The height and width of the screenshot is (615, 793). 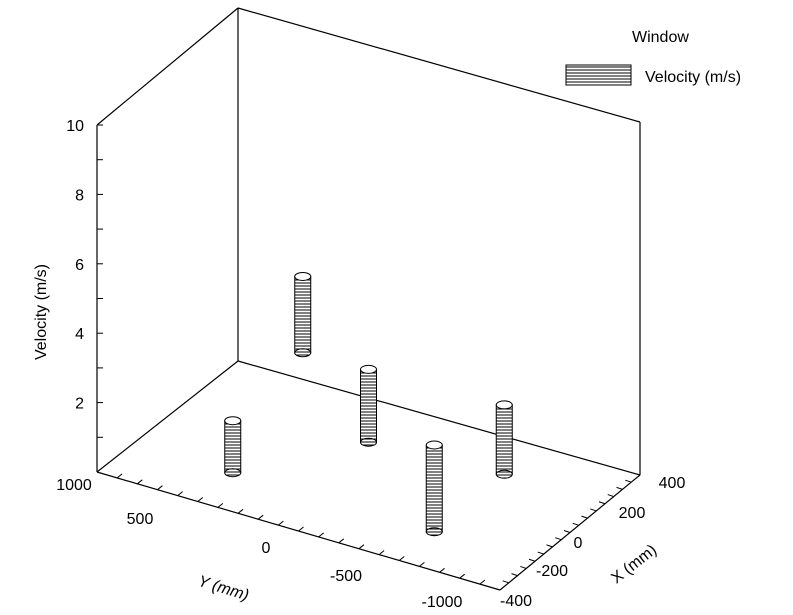 I want to click on y-axis-ticks: 1000 500 0 -500 -1000, so click(x=271, y=542).